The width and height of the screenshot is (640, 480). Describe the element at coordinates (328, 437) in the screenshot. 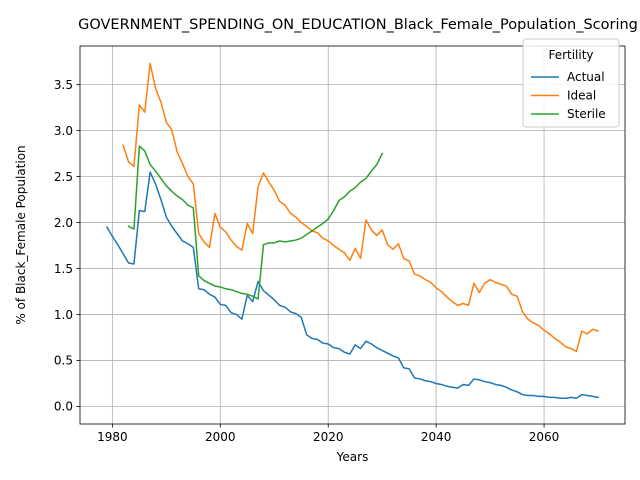

I see `x-tick-label: 2020` at that location.